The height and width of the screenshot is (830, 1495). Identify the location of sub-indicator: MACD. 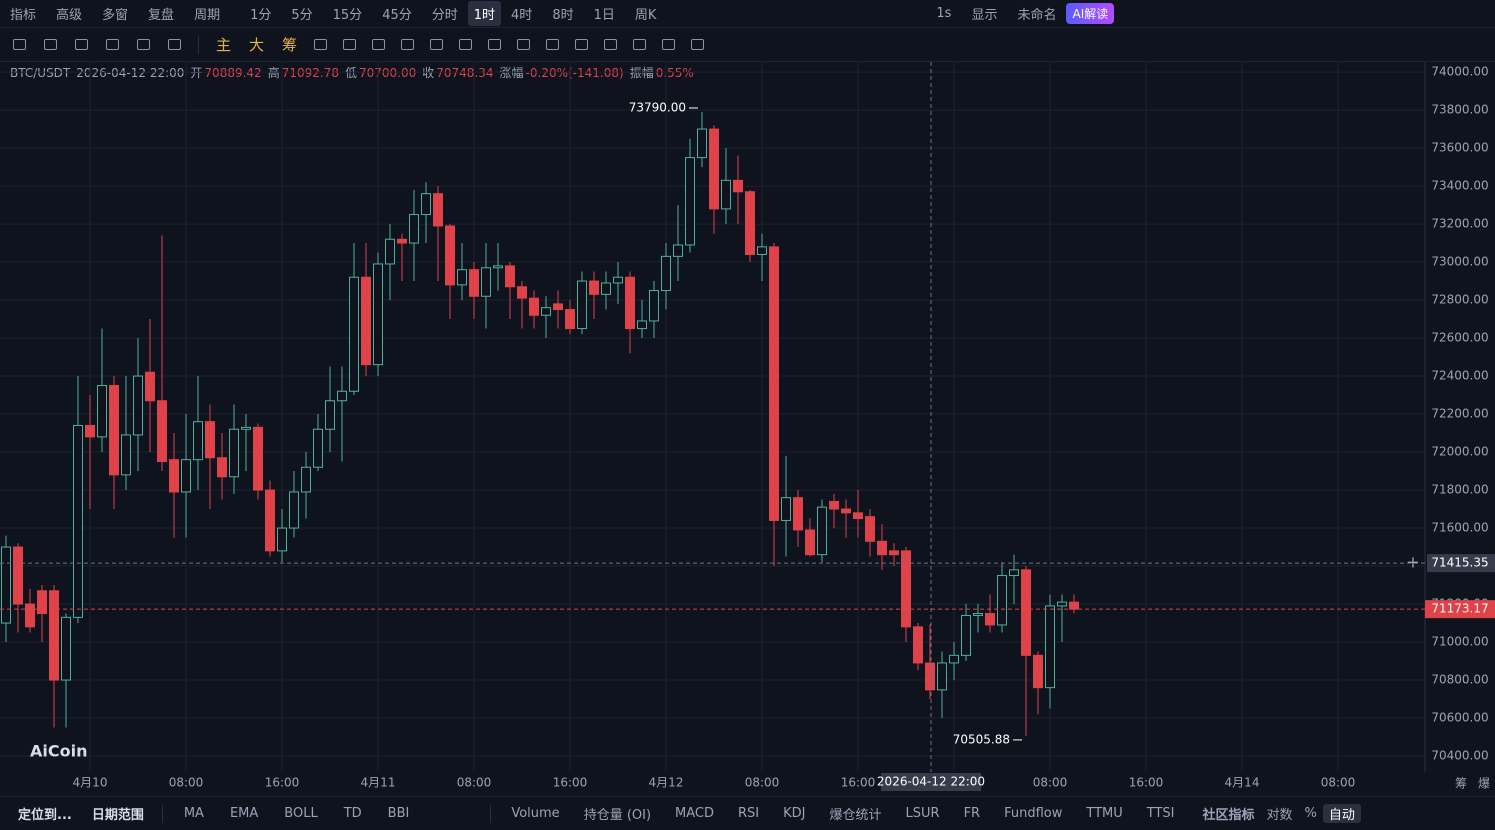
(694, 813).